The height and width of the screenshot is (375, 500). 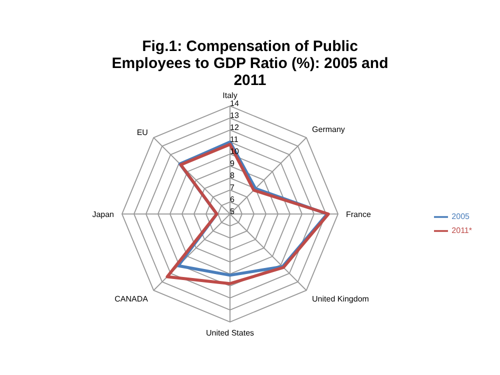 I want to click on y-tick-label: 7, so click(x=232, y=187).